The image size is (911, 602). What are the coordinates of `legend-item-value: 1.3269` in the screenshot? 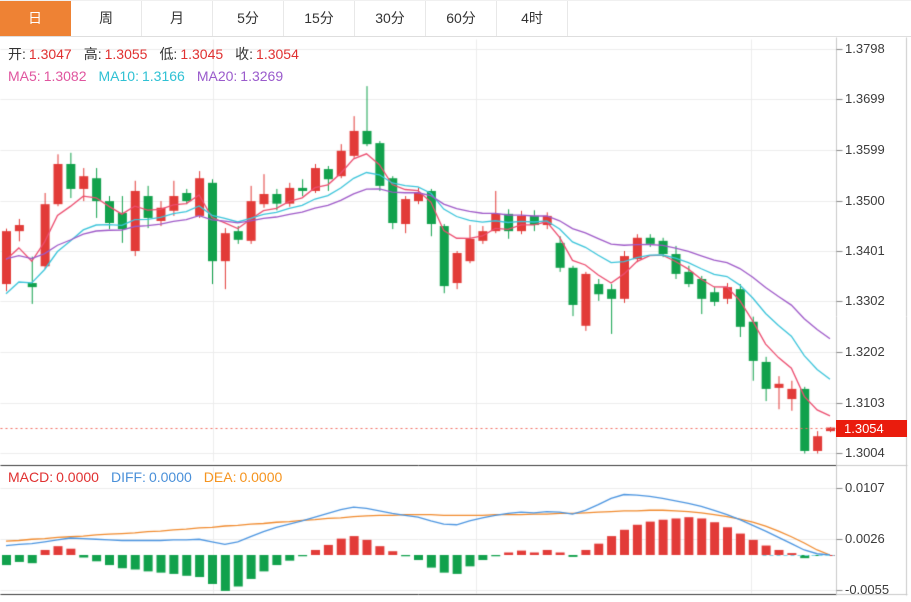 It's located at (262, 76).